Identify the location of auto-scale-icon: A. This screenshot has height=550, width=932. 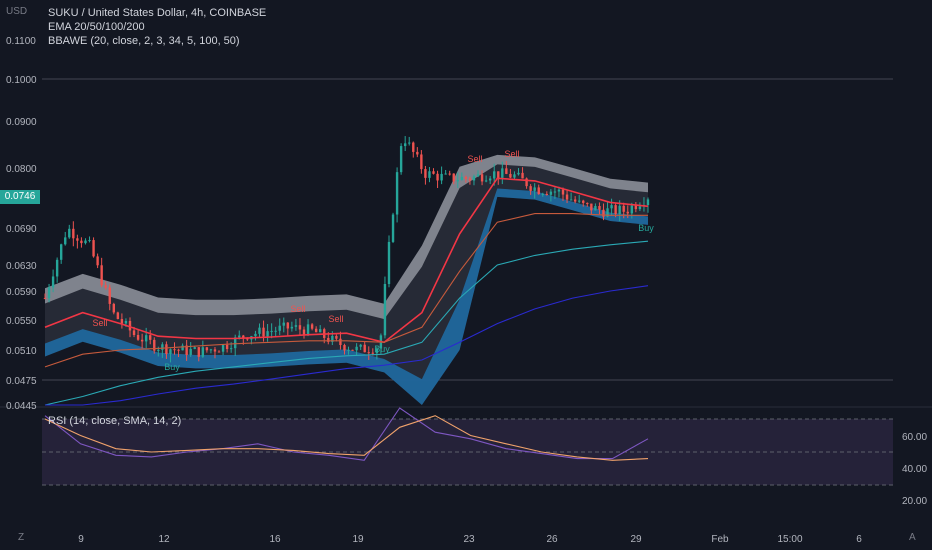
(912, 537).